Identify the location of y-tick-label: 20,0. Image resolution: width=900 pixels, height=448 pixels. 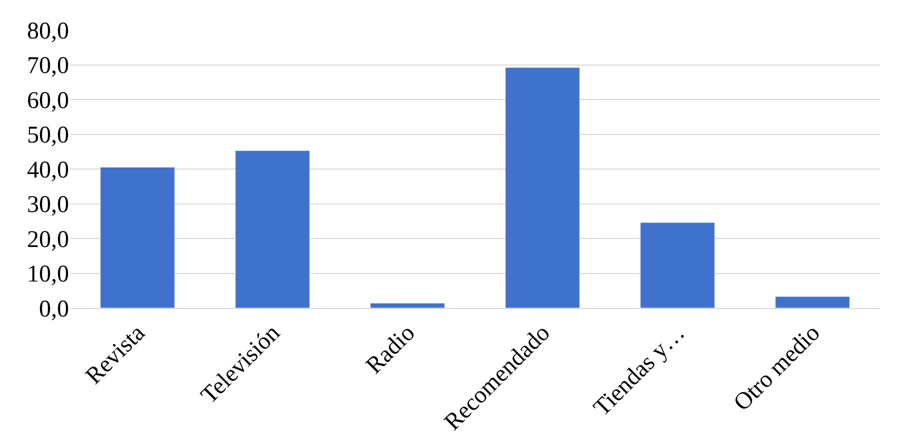
(48, 239).